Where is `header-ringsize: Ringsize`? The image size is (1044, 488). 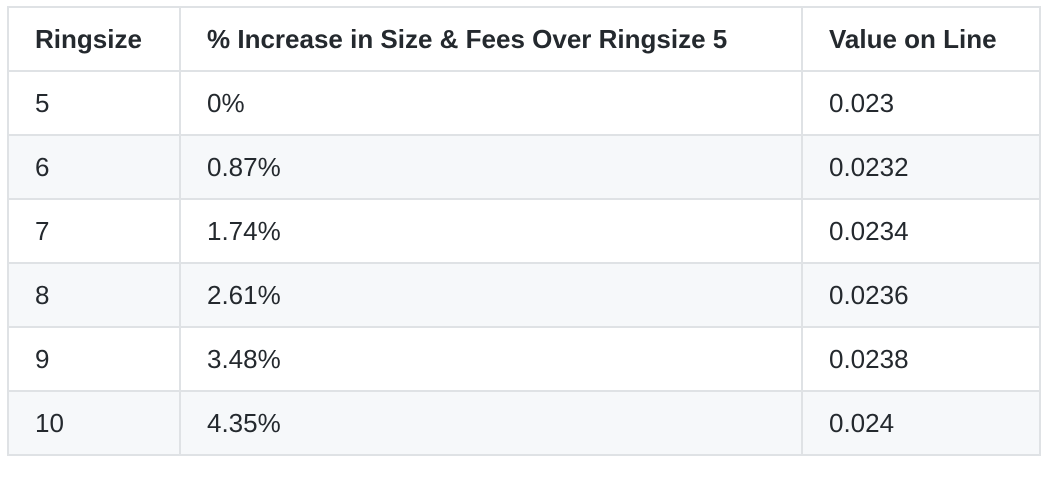
header-ringsize: Ringsize is located at coordinates (94, 39).